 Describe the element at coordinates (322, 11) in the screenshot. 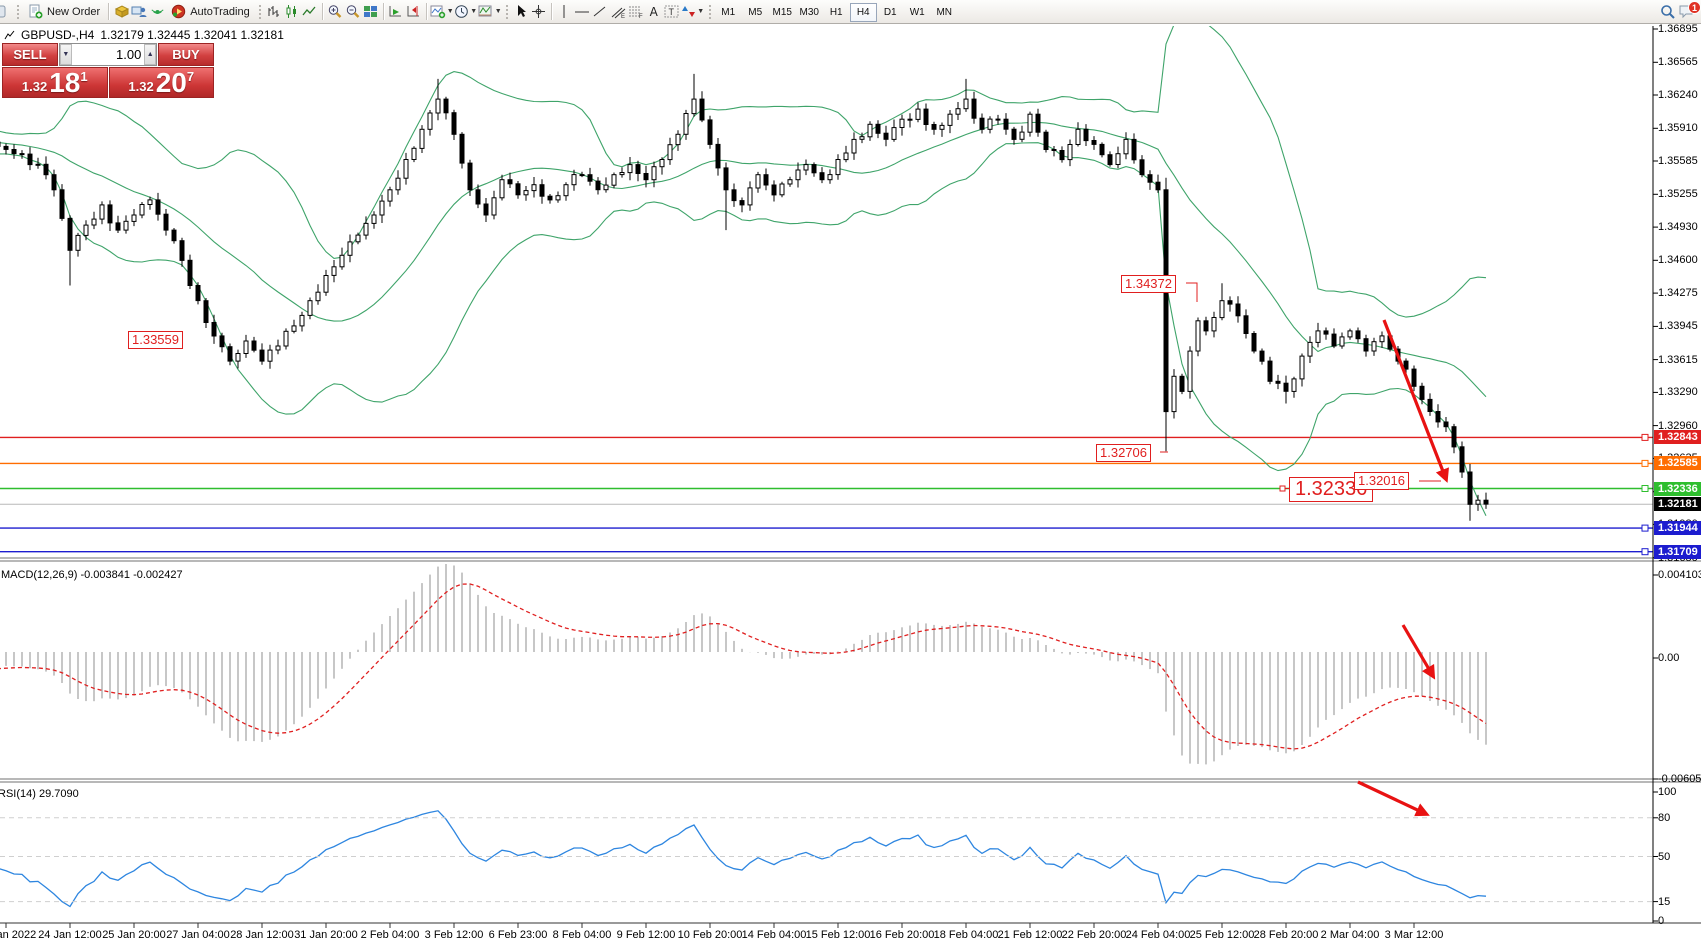

I see `toolbar-separator` at that location.